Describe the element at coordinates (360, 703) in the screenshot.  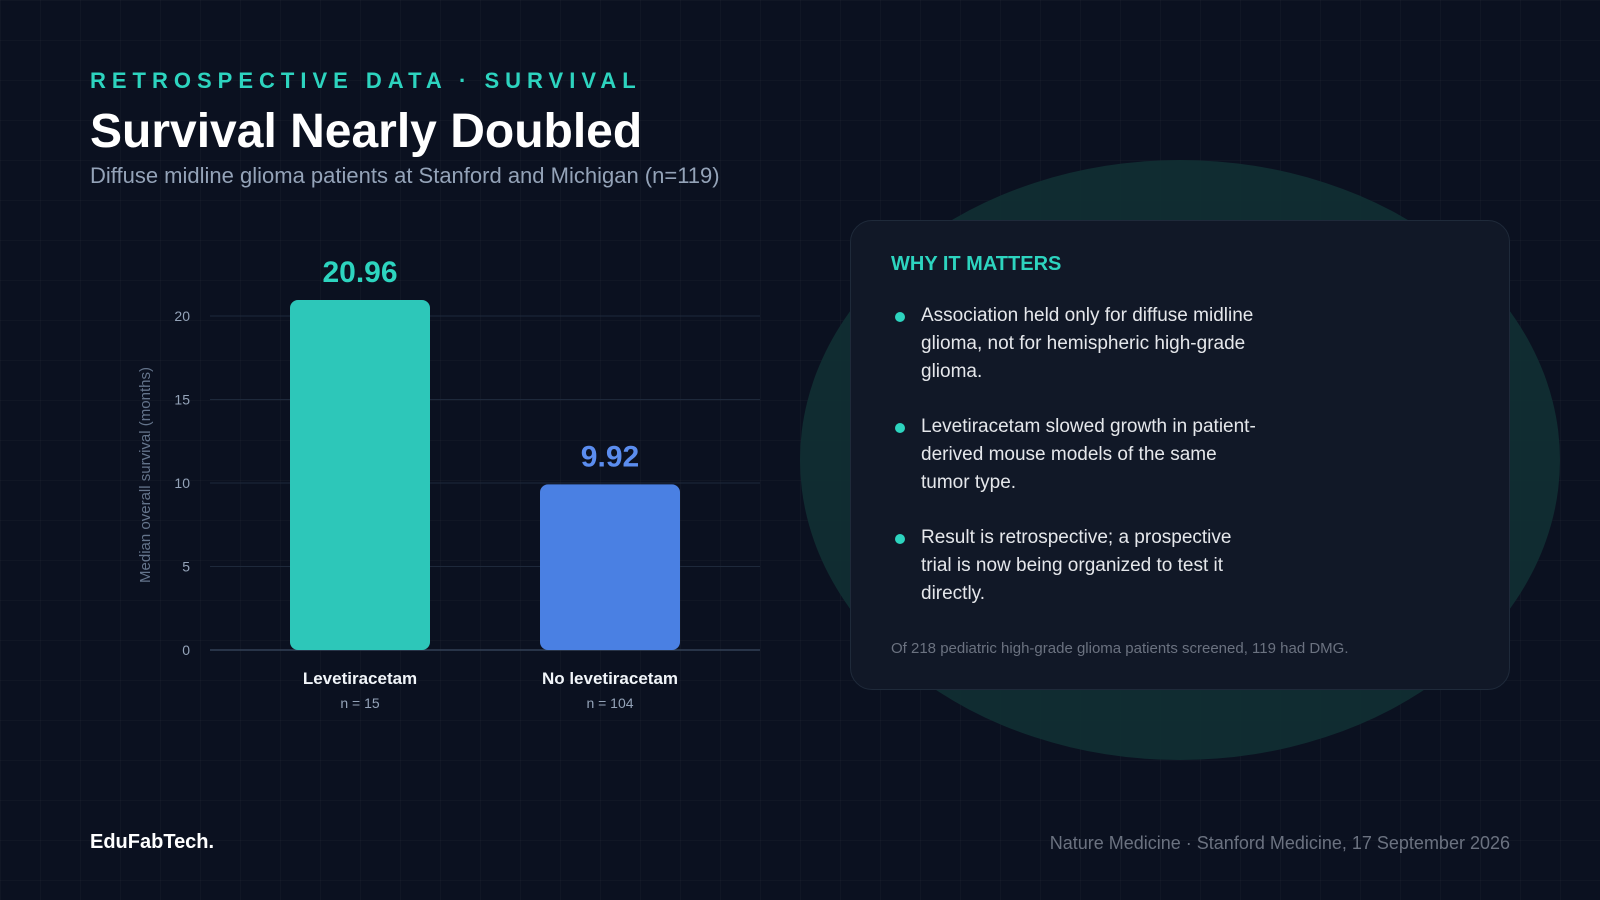
I see `category-sample-size: n = 15` at that location.